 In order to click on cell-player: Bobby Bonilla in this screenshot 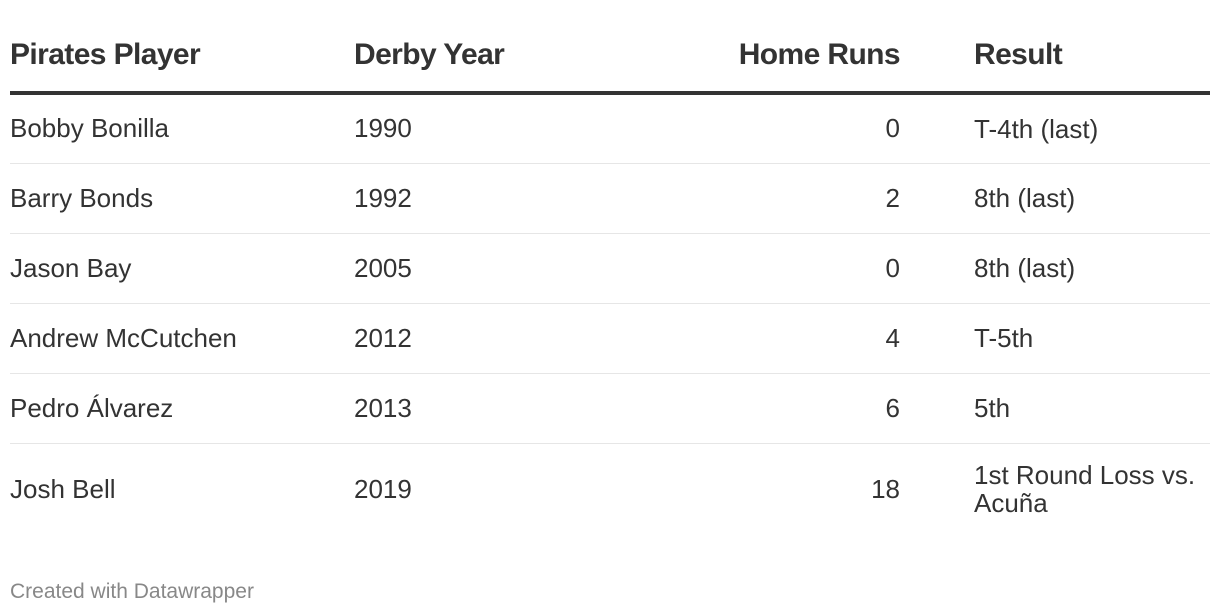, I will do `click(182, 128)`.